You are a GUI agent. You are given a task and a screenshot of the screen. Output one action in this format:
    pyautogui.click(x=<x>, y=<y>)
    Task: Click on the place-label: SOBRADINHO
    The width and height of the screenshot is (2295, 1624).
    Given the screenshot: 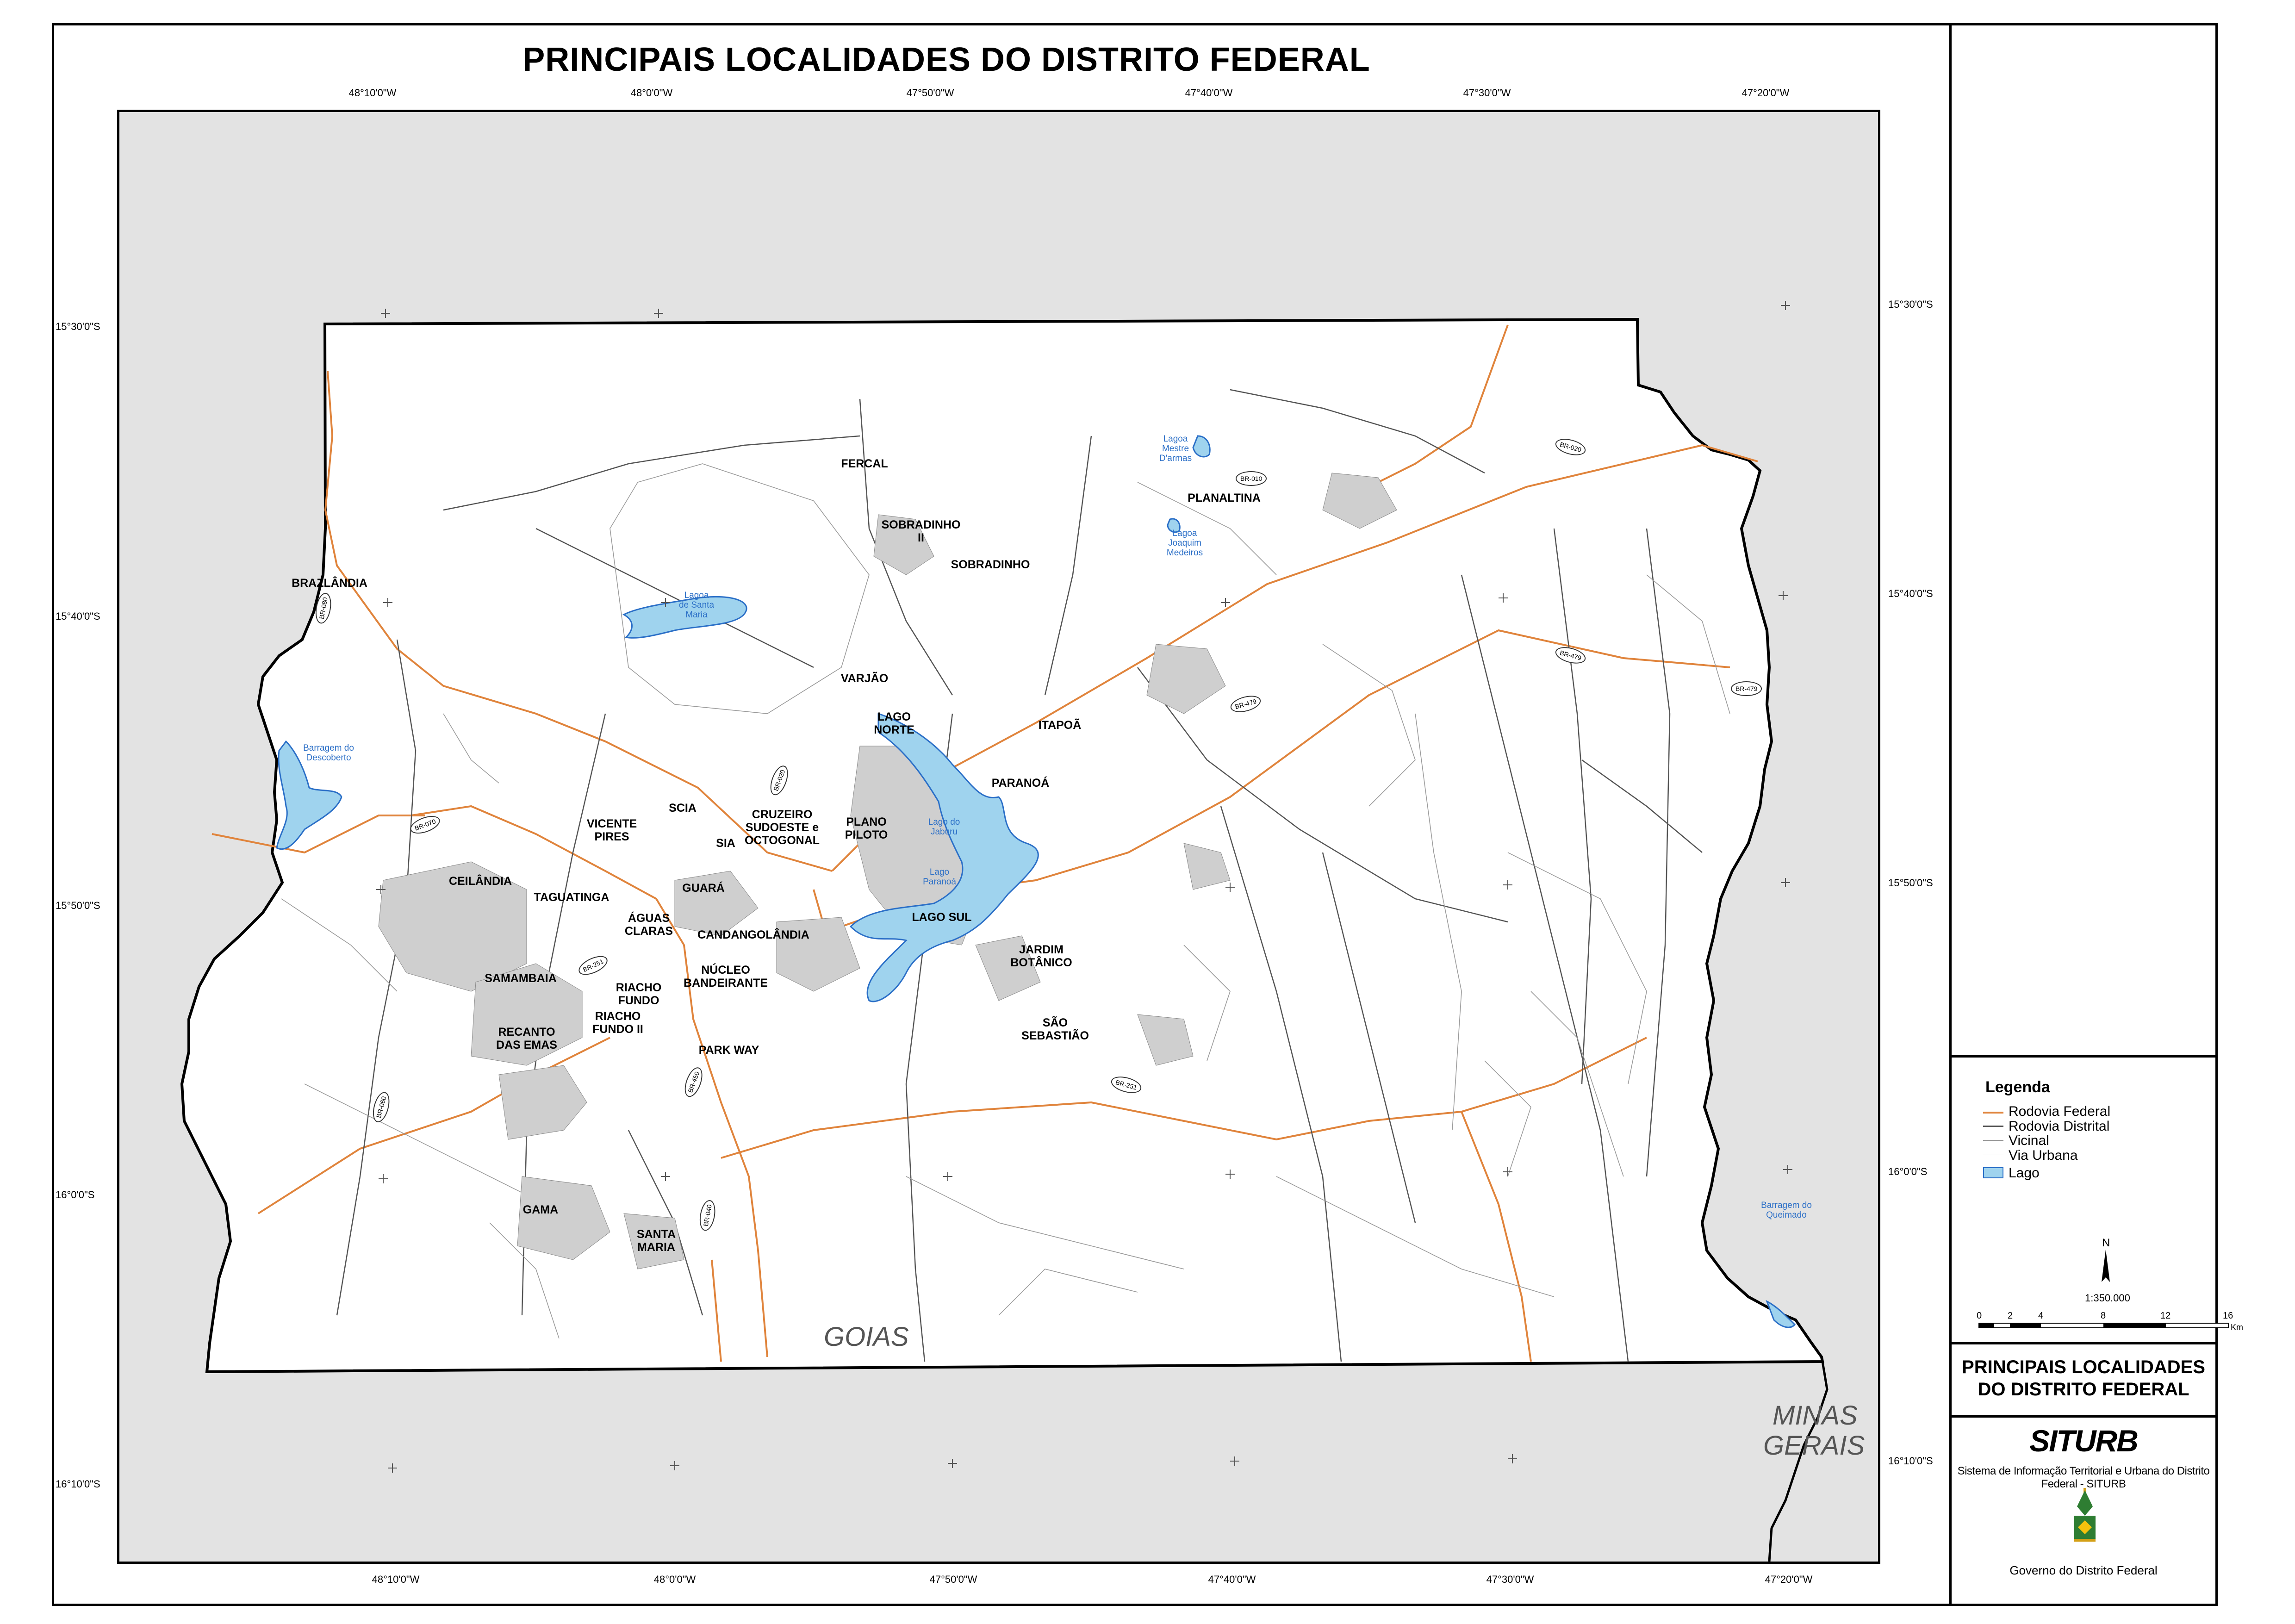 What is the action you would take?
    pyautogui.click(x=990, y=564)
    